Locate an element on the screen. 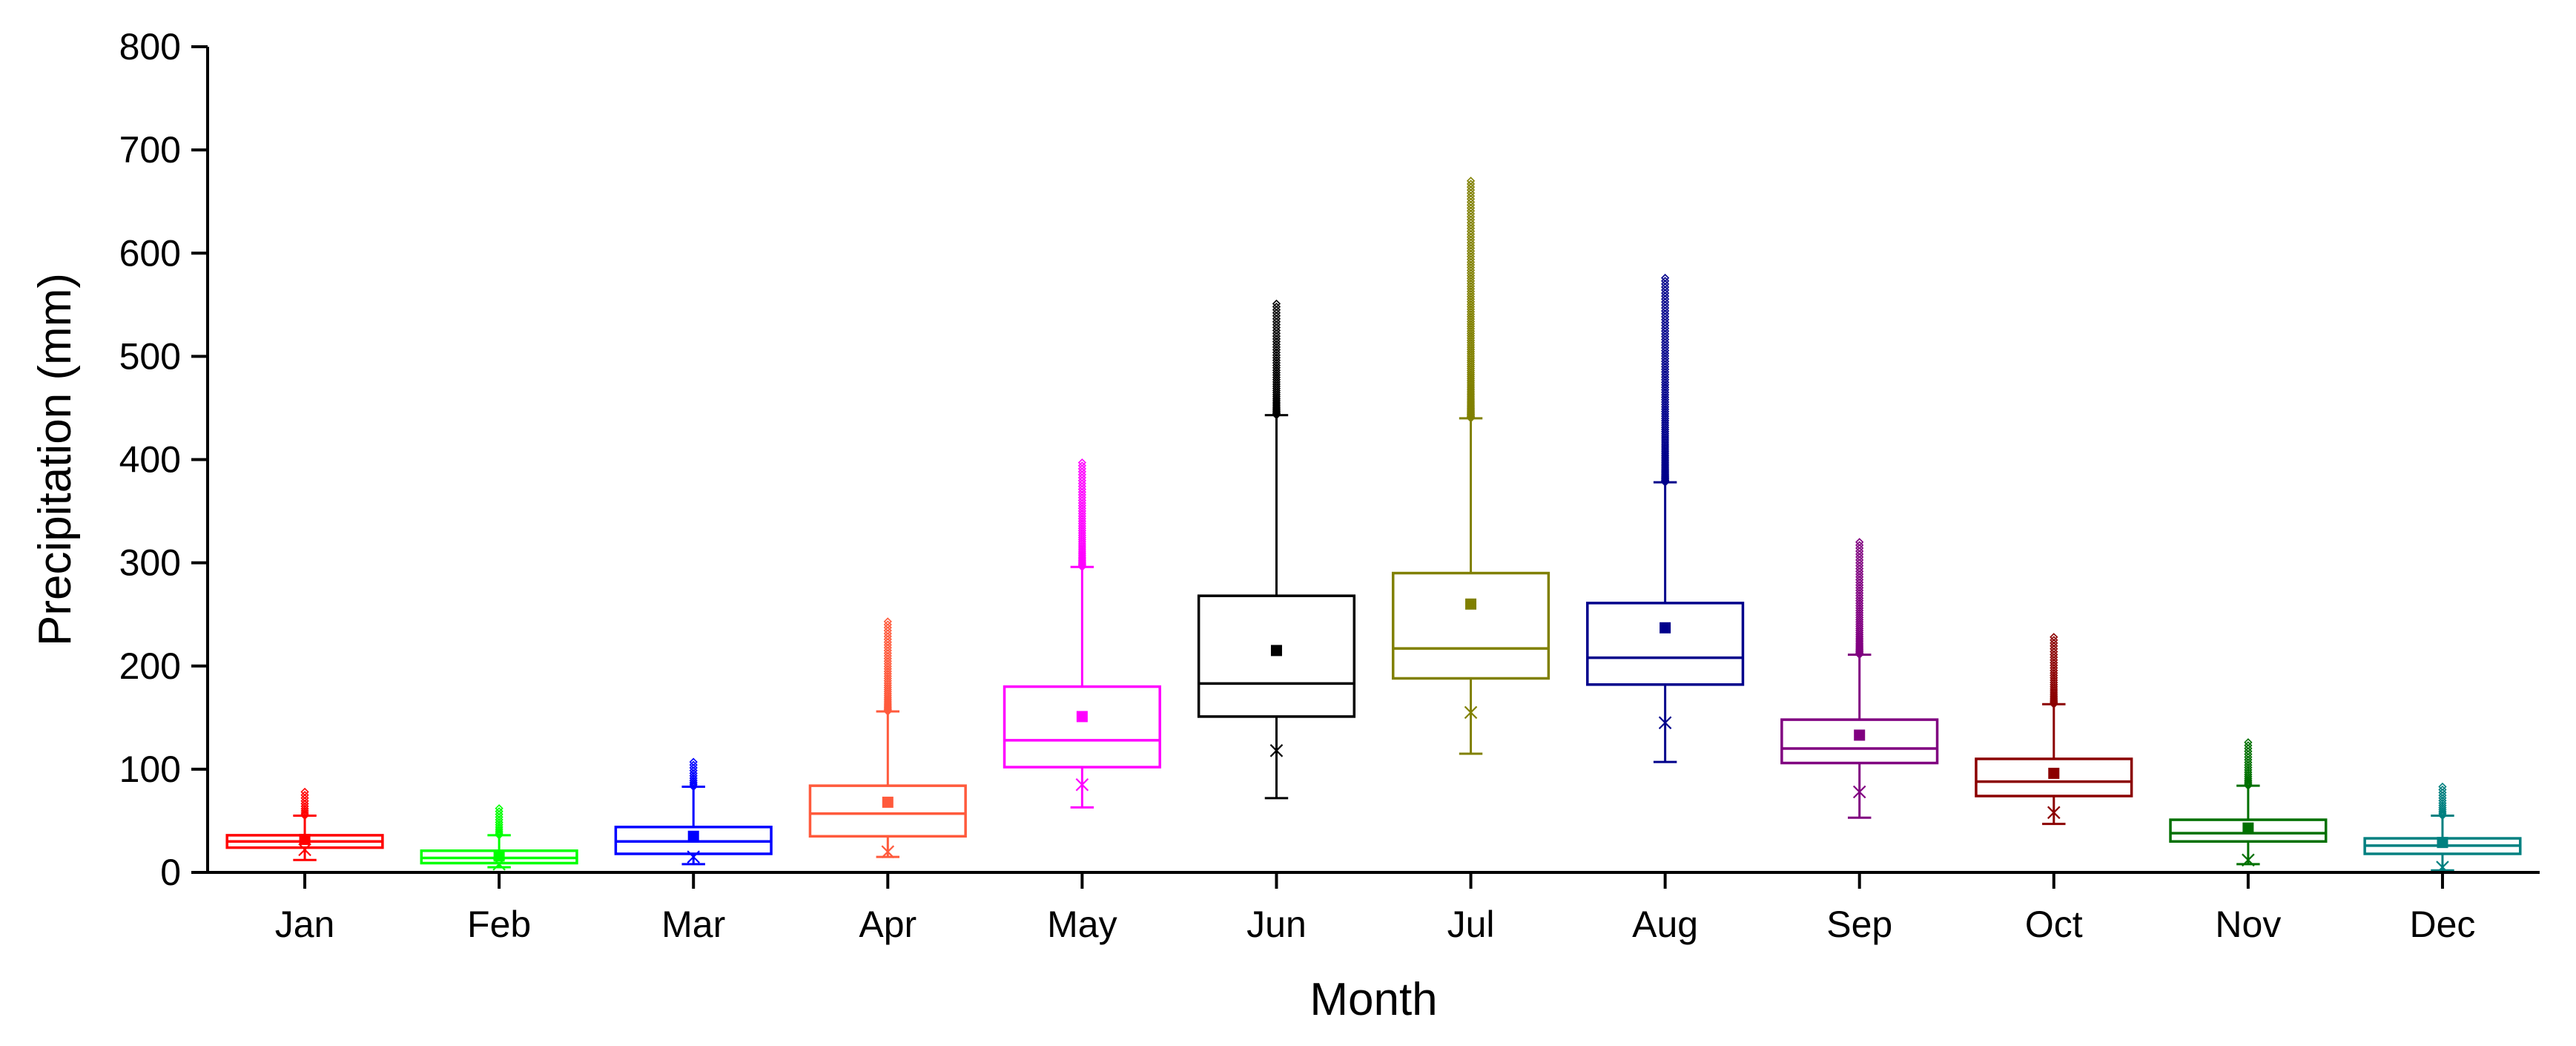 This screenshot has height=1046, width=2576. x-tick-label-oct: Oct is located at coordinates (2054, 924).